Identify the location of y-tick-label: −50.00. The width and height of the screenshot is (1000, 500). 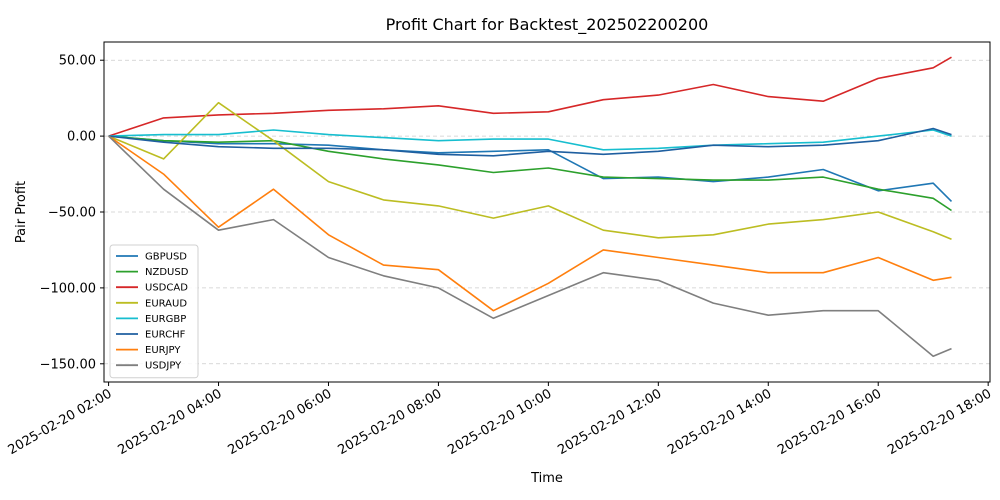
(72, 213).